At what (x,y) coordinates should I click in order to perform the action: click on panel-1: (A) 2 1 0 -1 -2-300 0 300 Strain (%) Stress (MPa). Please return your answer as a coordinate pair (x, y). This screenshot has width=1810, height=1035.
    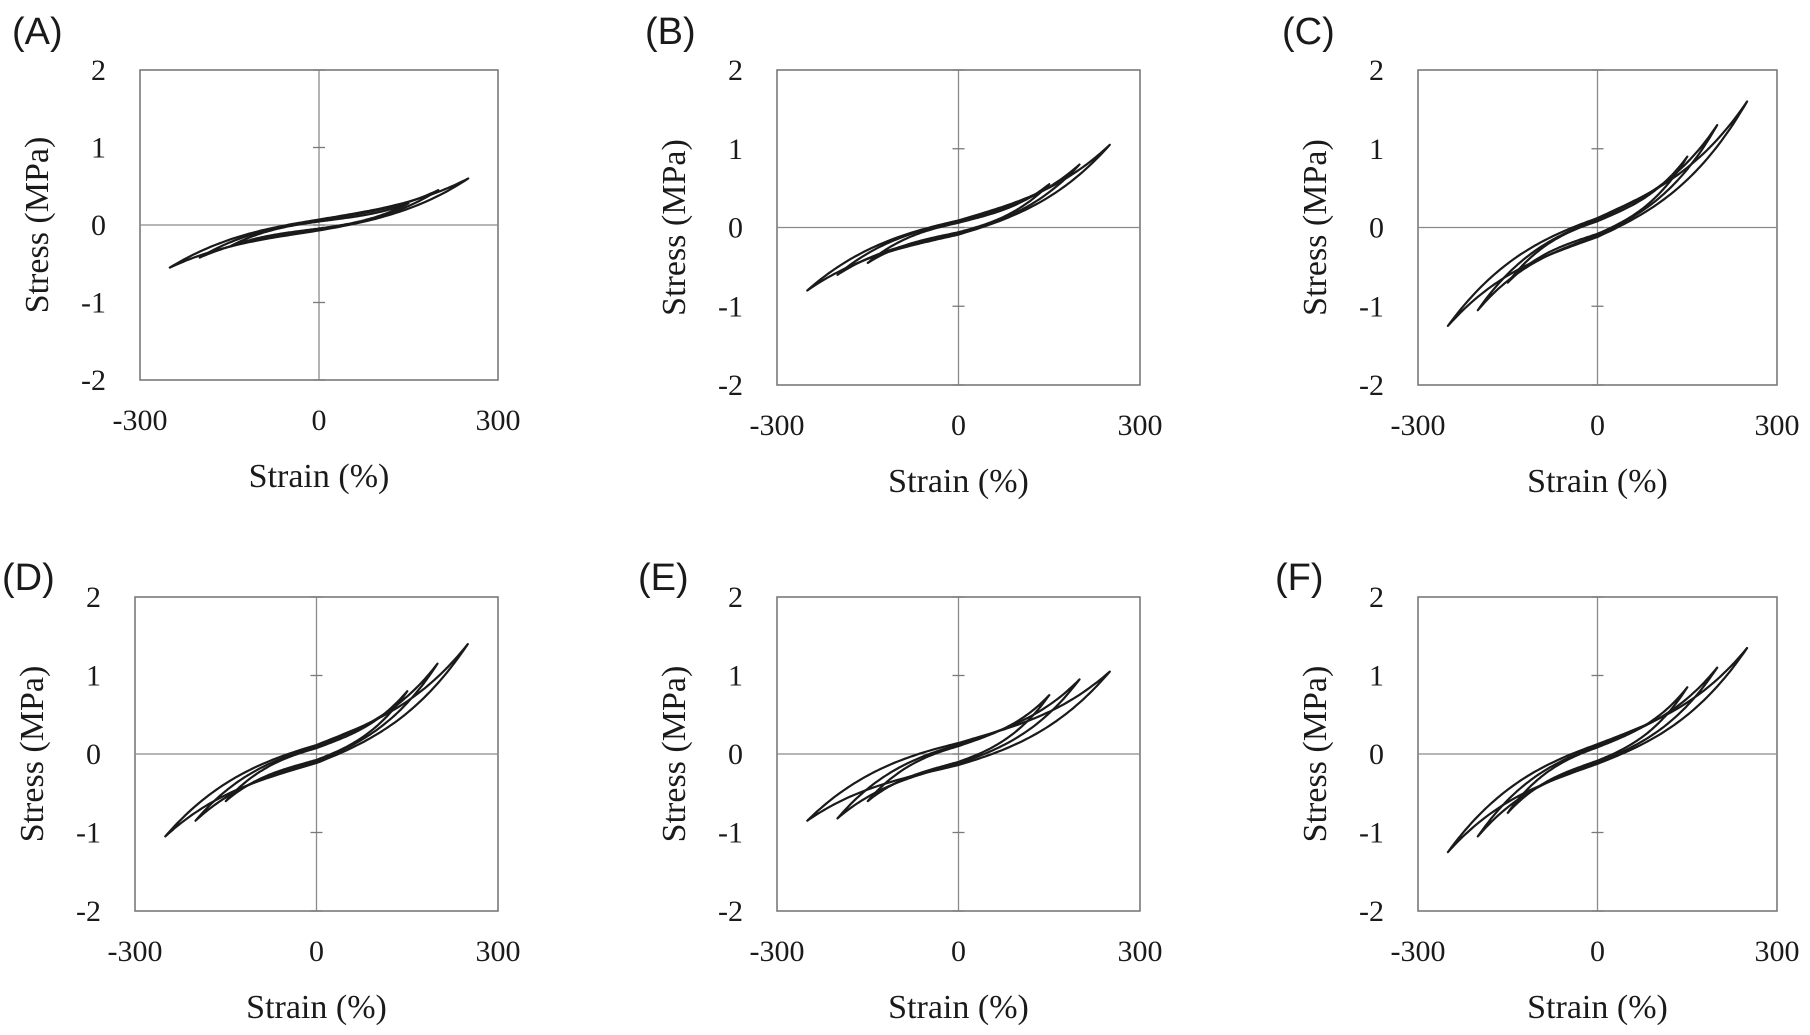
    Looking at the image, I should click on (266, 253).